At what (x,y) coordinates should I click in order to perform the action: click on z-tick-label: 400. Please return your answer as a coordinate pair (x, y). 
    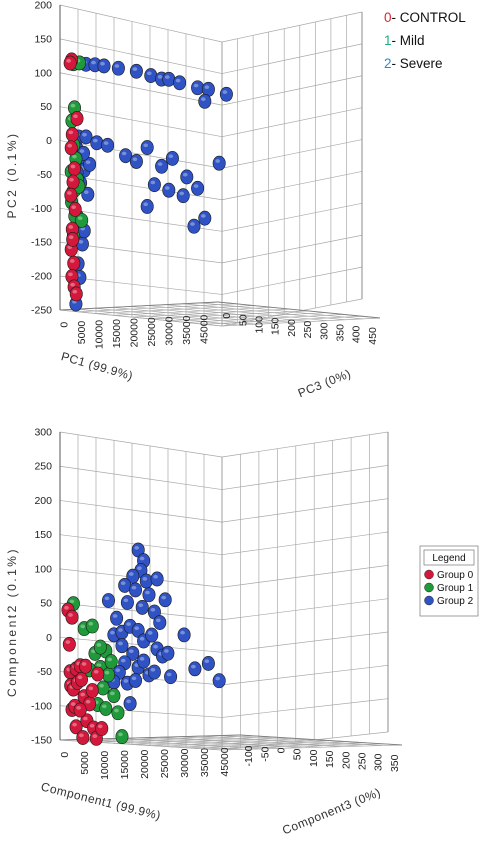
    Looking at the image, I should click on (357, 334).